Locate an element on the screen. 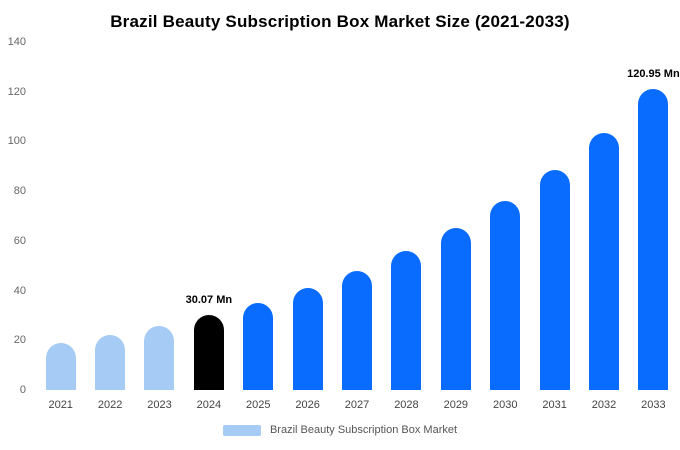 The width and height of the screenshot is (680, 450). x-tick-label: 2032 is located at coordinates (604, 405).